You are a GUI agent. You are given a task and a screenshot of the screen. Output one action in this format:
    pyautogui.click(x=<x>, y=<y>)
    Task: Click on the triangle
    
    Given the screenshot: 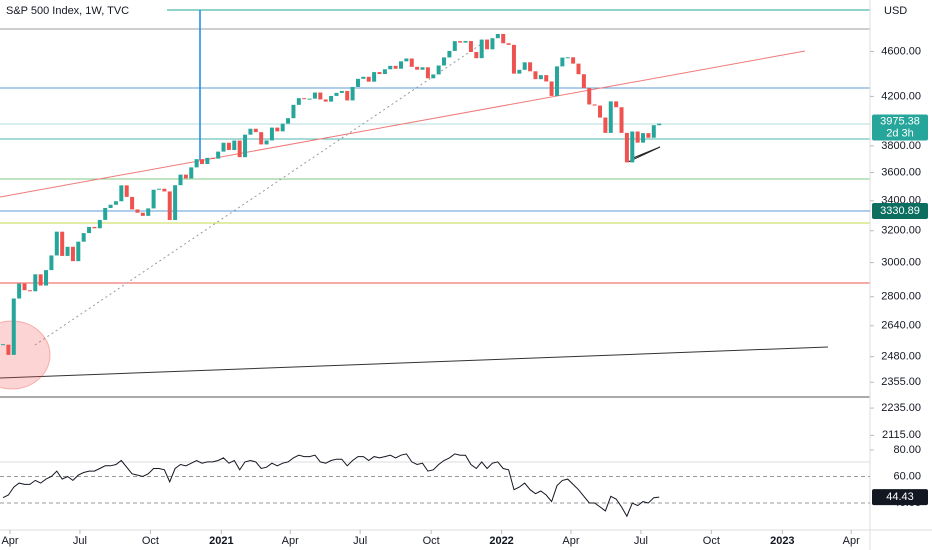 What is the action you would take?
    pyautogui.click(x=644, y=154)
    